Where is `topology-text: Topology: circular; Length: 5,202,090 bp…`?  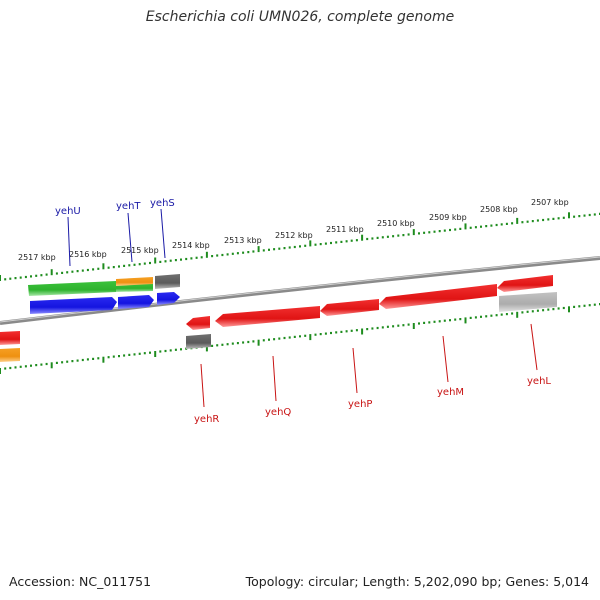
topology-text: Topology: circular; Length: 5,202,090 bp… is located at coordinates (417, 581).